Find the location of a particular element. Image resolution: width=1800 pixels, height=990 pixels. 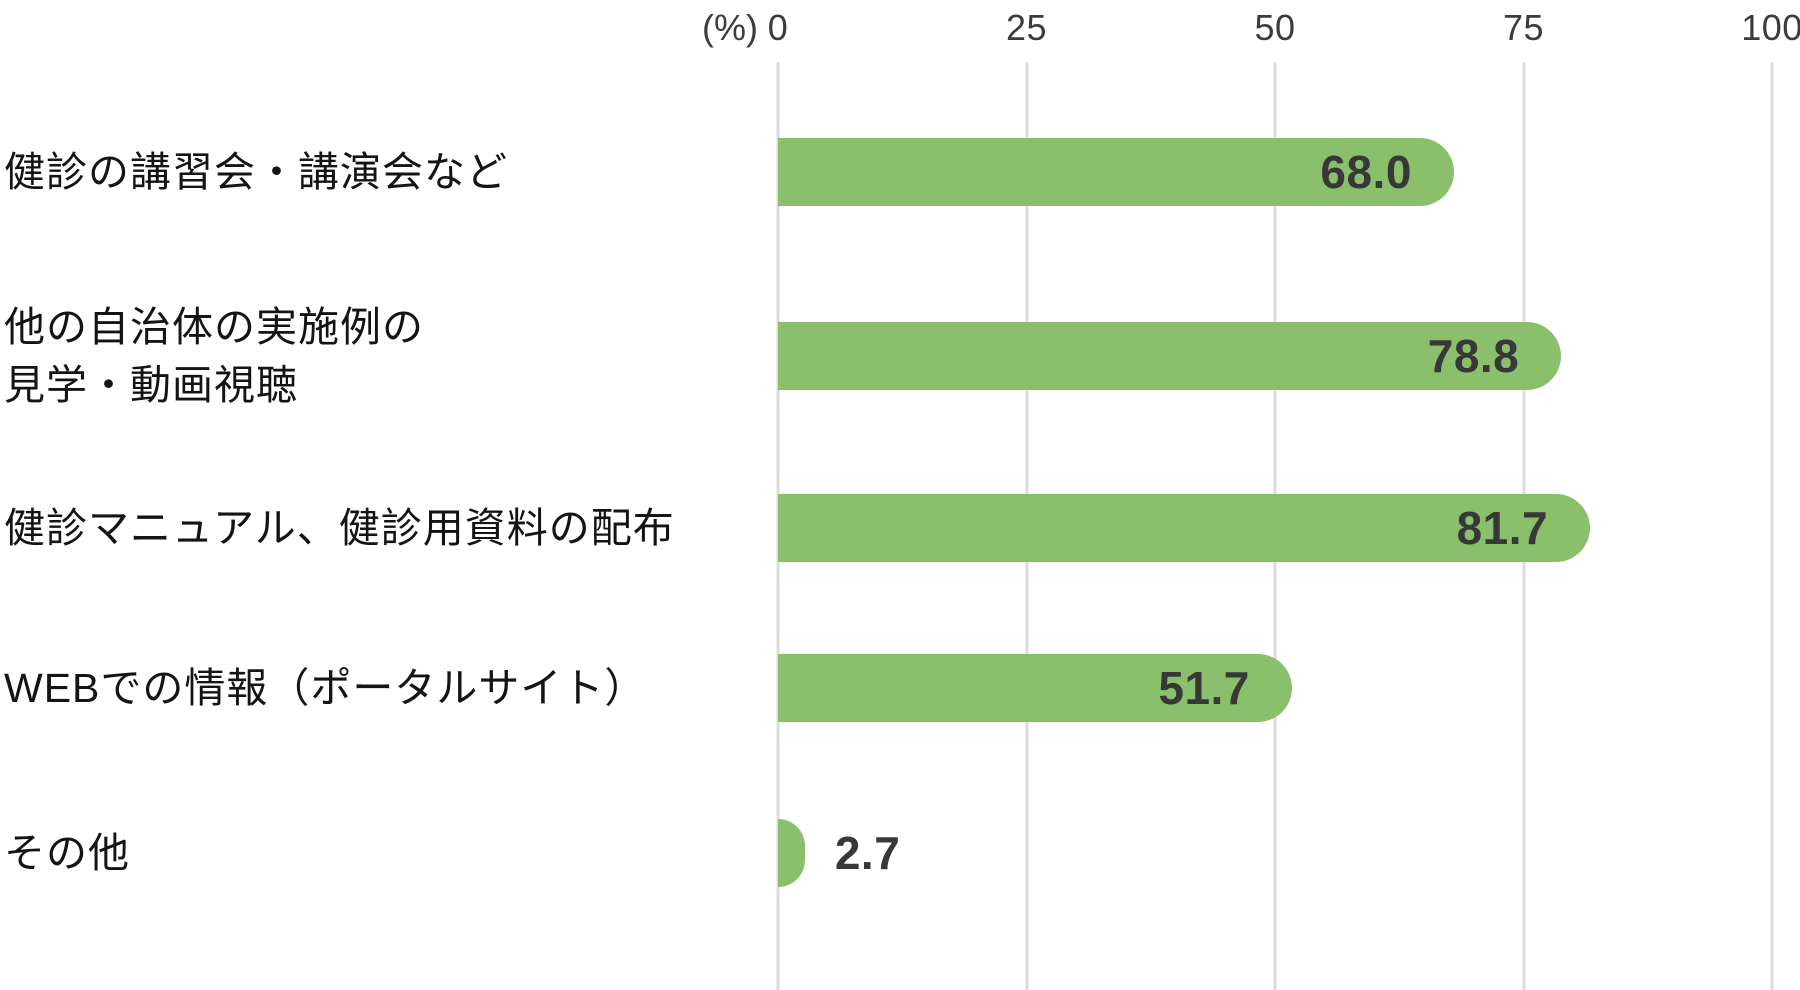

category-label: WEBでの情報（ポータルサイト） is located at coordinates (325, 687).